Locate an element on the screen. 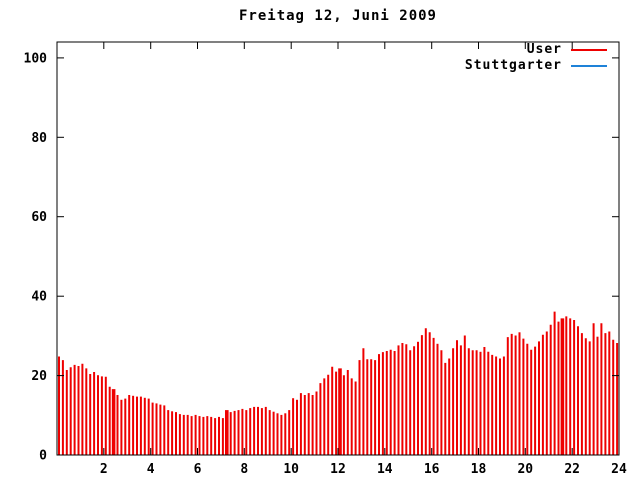  x-tick-label: 6 is located at coordinates (198, 469).